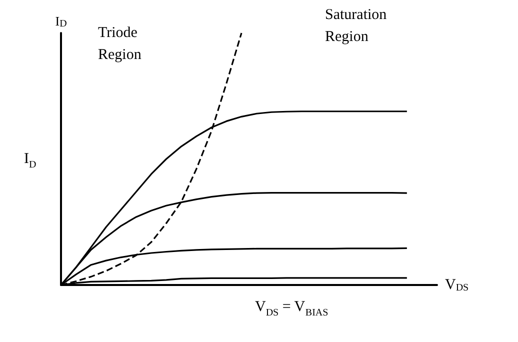 The height and width of the screenshot is (342, 518). Describe the element at coordinates (120, 44) in the screenshot. I see `annotation: Triode Region` at that location.